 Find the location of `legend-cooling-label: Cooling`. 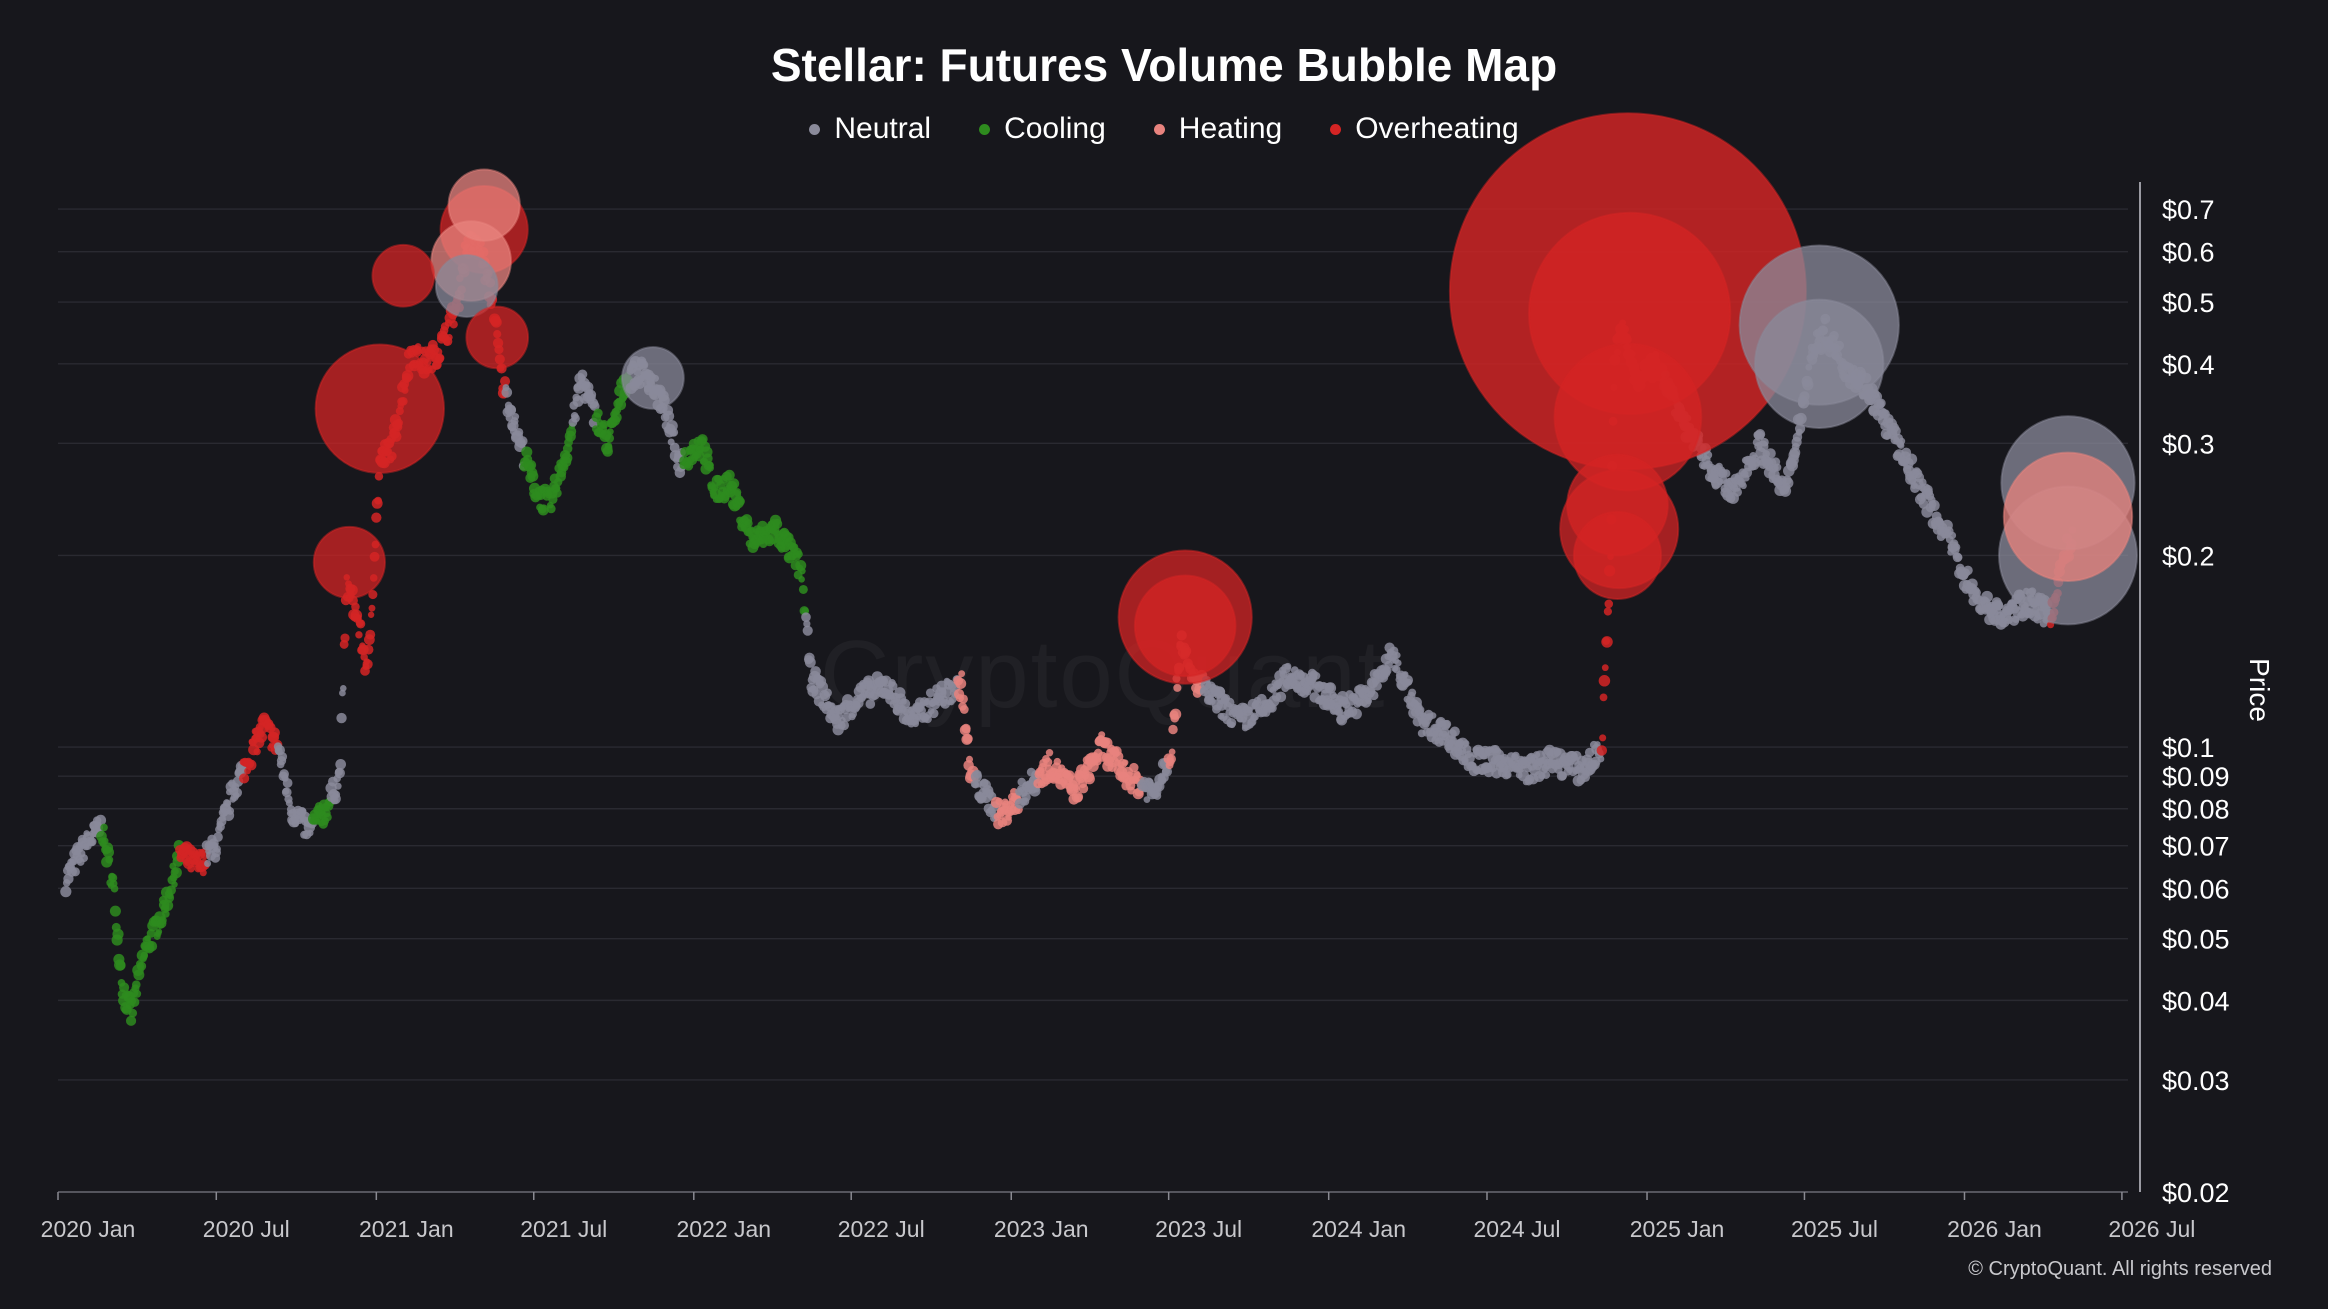

legend-cooling-label: Cooling is located at coordinates (1055, 128).